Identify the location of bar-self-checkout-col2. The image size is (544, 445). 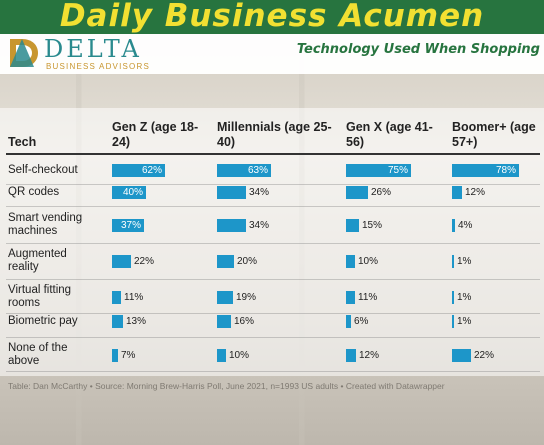
(378, 170).